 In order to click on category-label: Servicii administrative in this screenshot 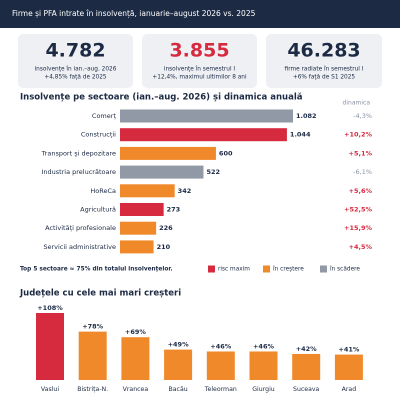, I will do `click(79, 247)`.